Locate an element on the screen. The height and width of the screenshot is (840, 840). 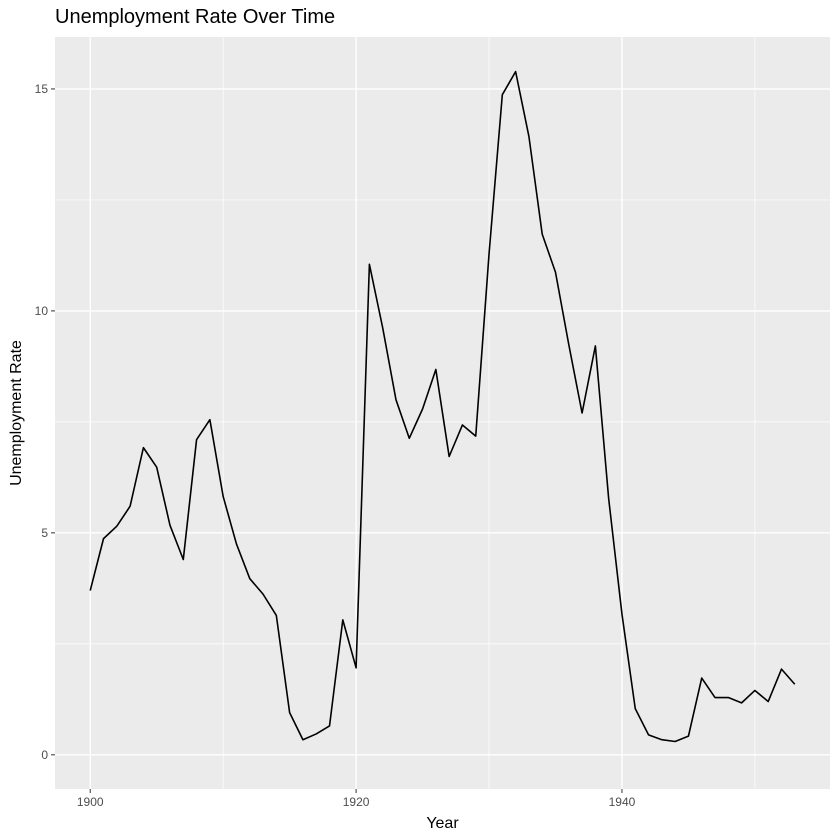
y-tick-label: 0 is located at coordinates (44, 755).